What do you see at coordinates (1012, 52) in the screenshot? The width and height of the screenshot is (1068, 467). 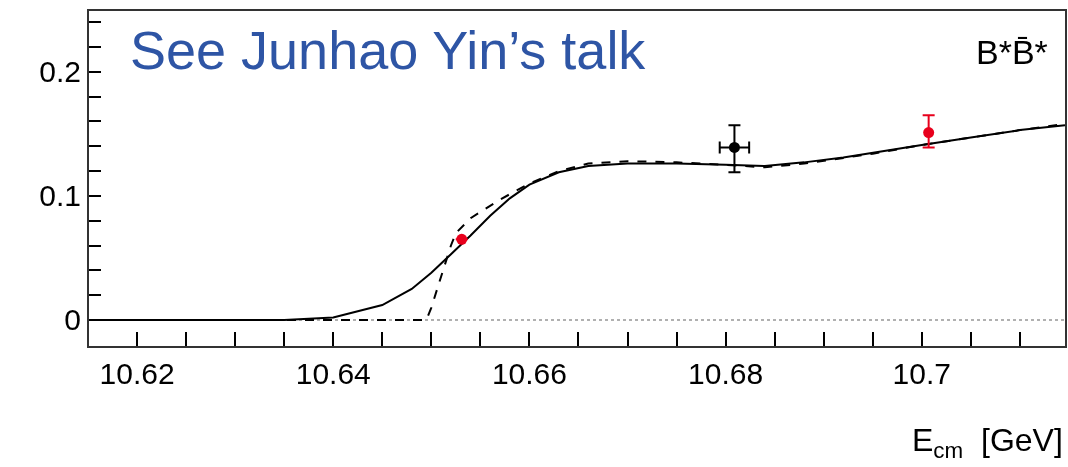 I see `annotation: B*B̄*` at bounding box center [1012, 52].